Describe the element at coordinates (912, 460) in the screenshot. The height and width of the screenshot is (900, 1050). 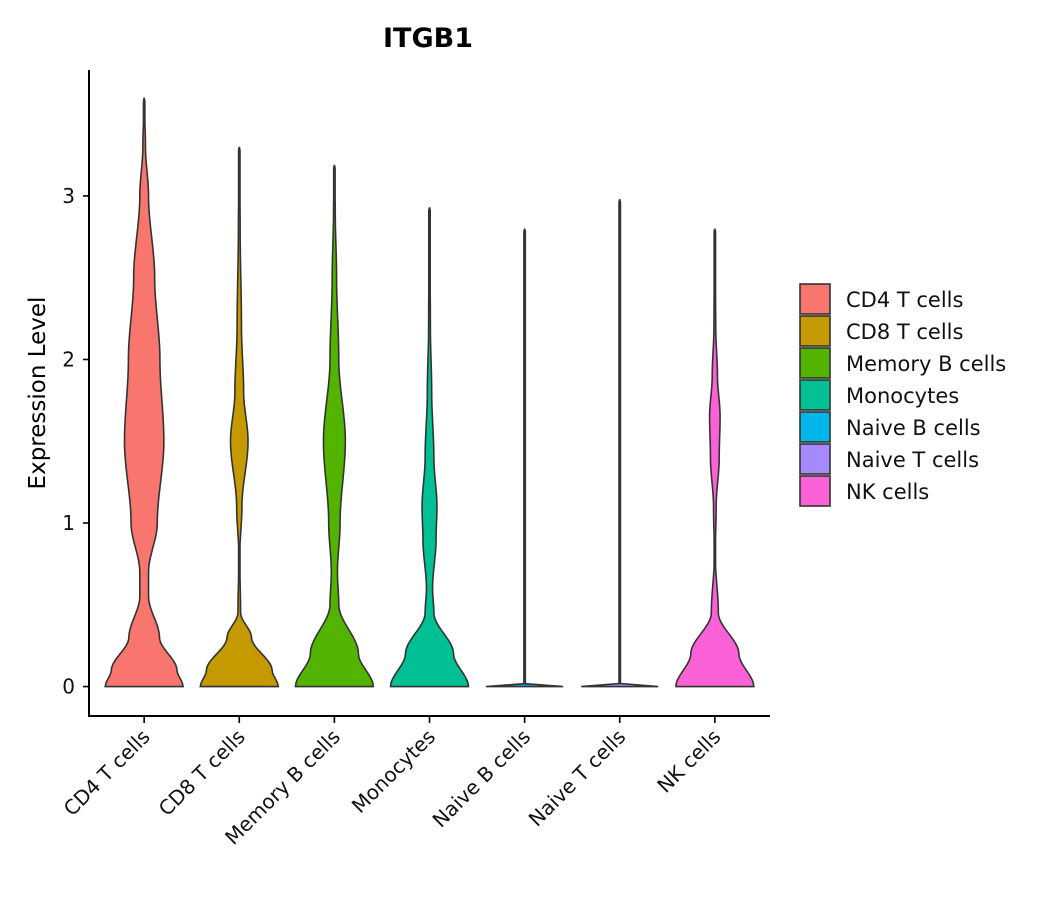
I see `legend-label: Naive T cells` at that location.